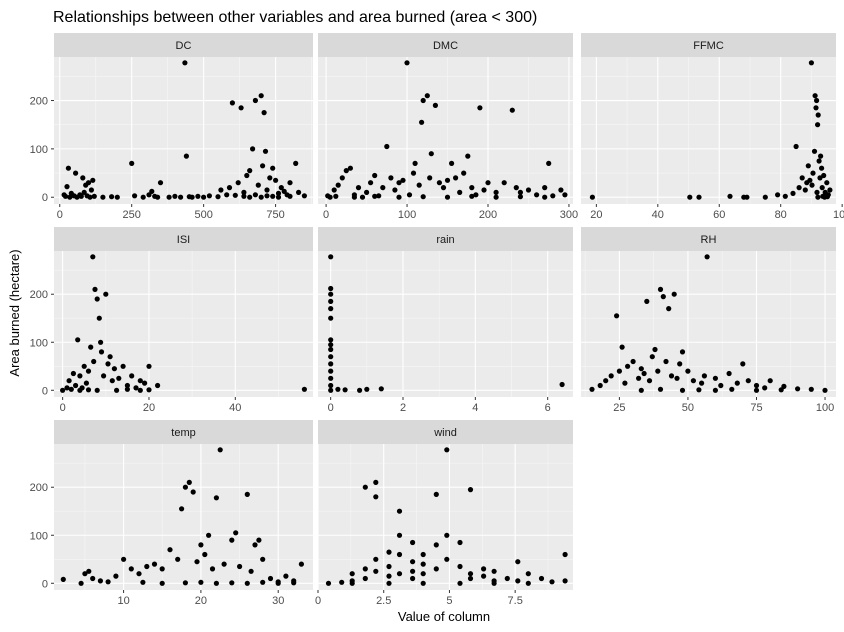  What do you see at coordinates (45, 584) in the screenshot?
I see `y-tick-label: 0` at bounding box center [45, 584].